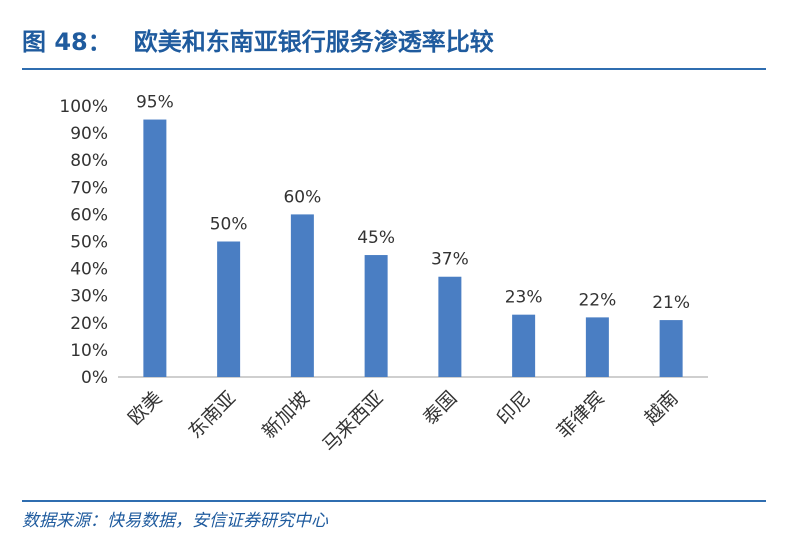 This screenshot has width=788, height=558. I want to click on x-category-label: 马来西亚, so click(352, 421).